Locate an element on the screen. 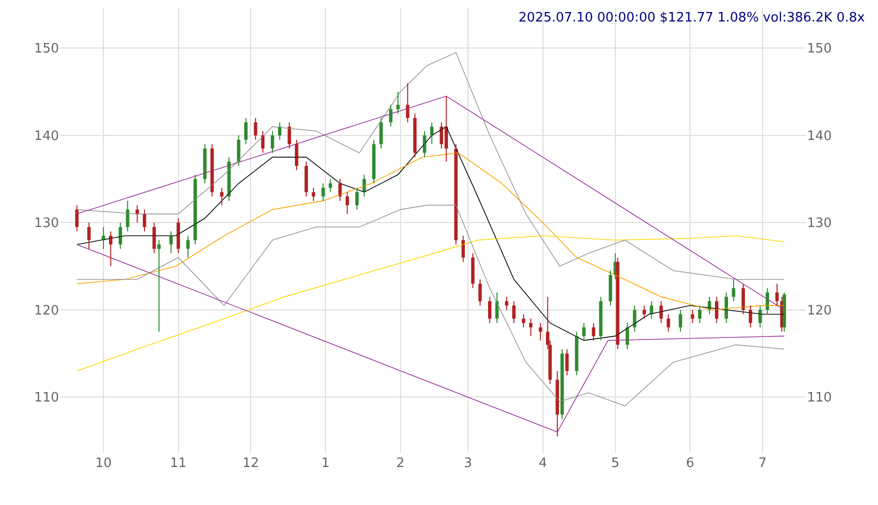  x-tick-label: 3 is located at coordinates (468, 463).